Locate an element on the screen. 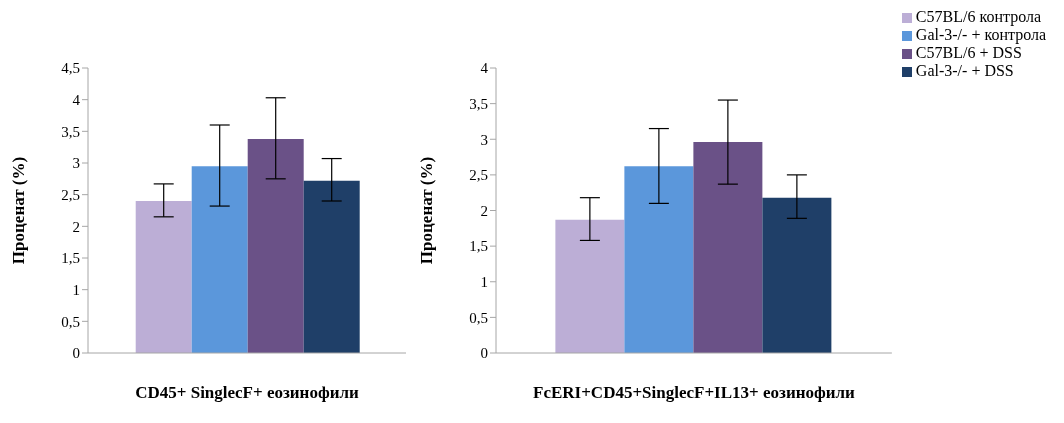 The width and height of the screenshot is (1064, 423). x-axis-title: CD45+ SinglecF+ еозинофили is located at coordinates (247, 392).